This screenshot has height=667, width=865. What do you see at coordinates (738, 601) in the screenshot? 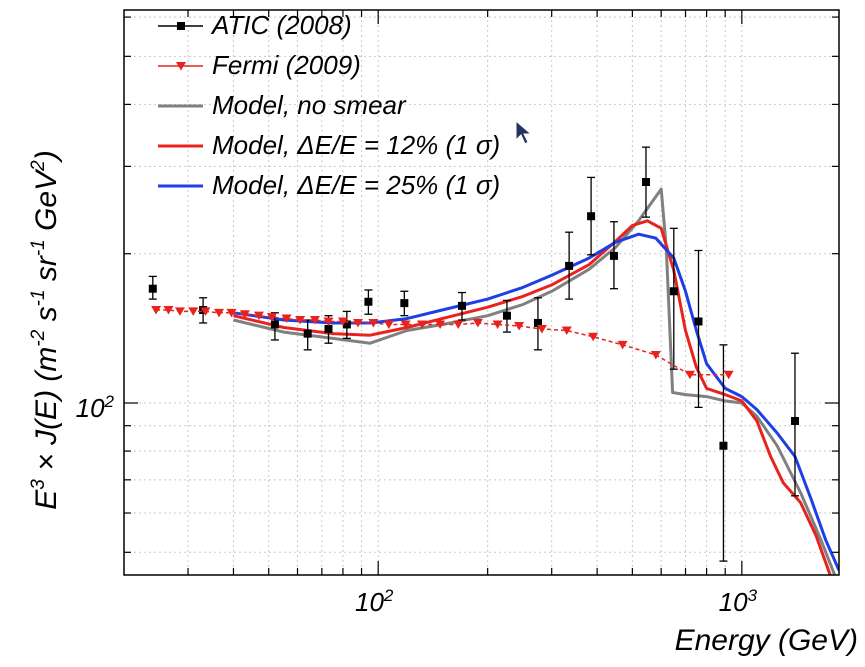
I see `x-tick-label: 10³` at bounding box center [738, 601].